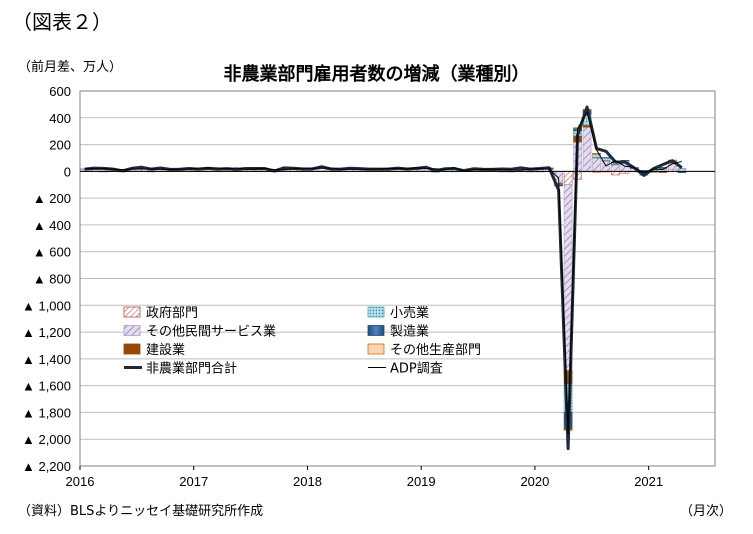 The height and width of the screenshot is (534, 753). What do you see at coordinates (307, 481) in the screenshot?
I see `x-tick-label: 2018` at bounding box center [307, 481].